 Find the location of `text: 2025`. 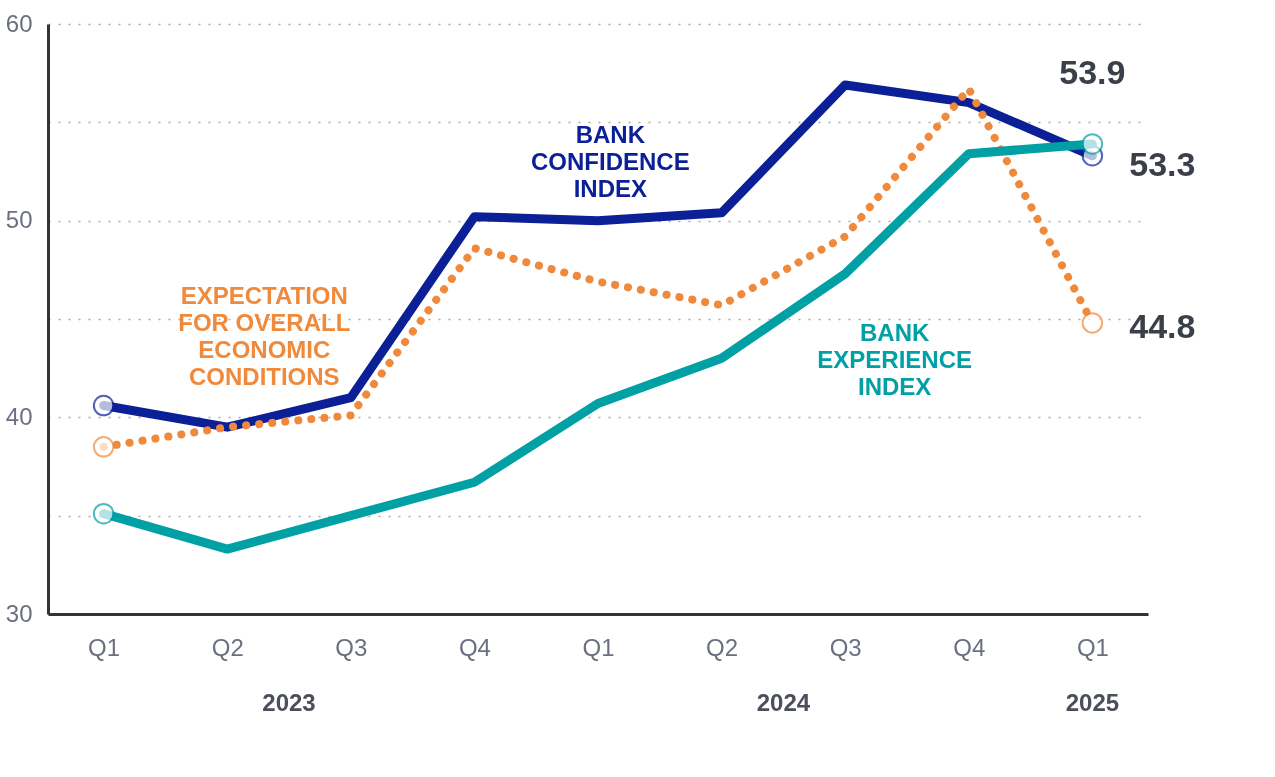

text: 2025 is located at coordinates (1092, 702).